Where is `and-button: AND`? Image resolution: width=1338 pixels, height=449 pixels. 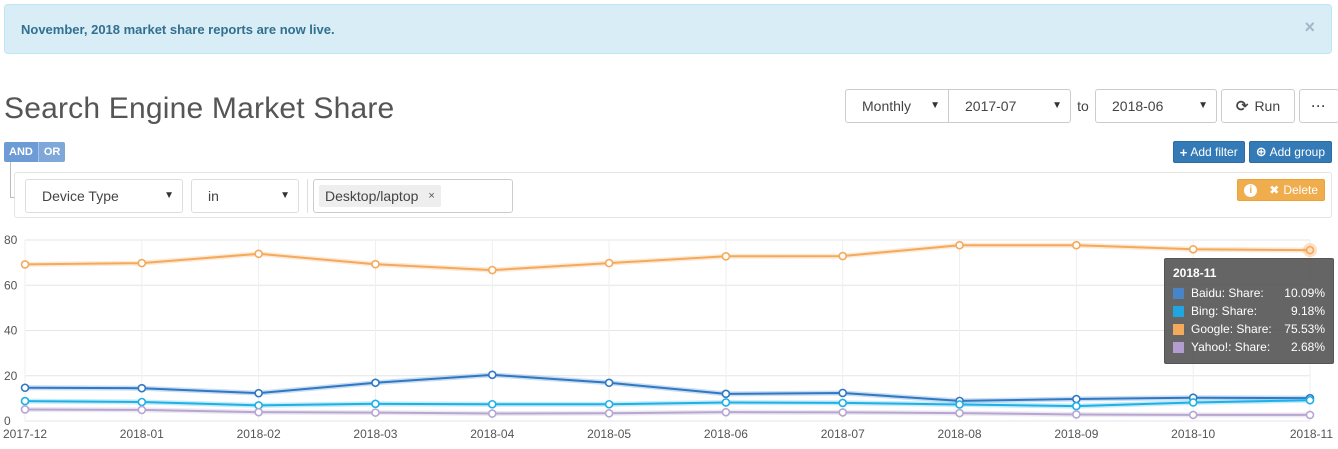 and-button: AND is located at coordinates (21, 152).